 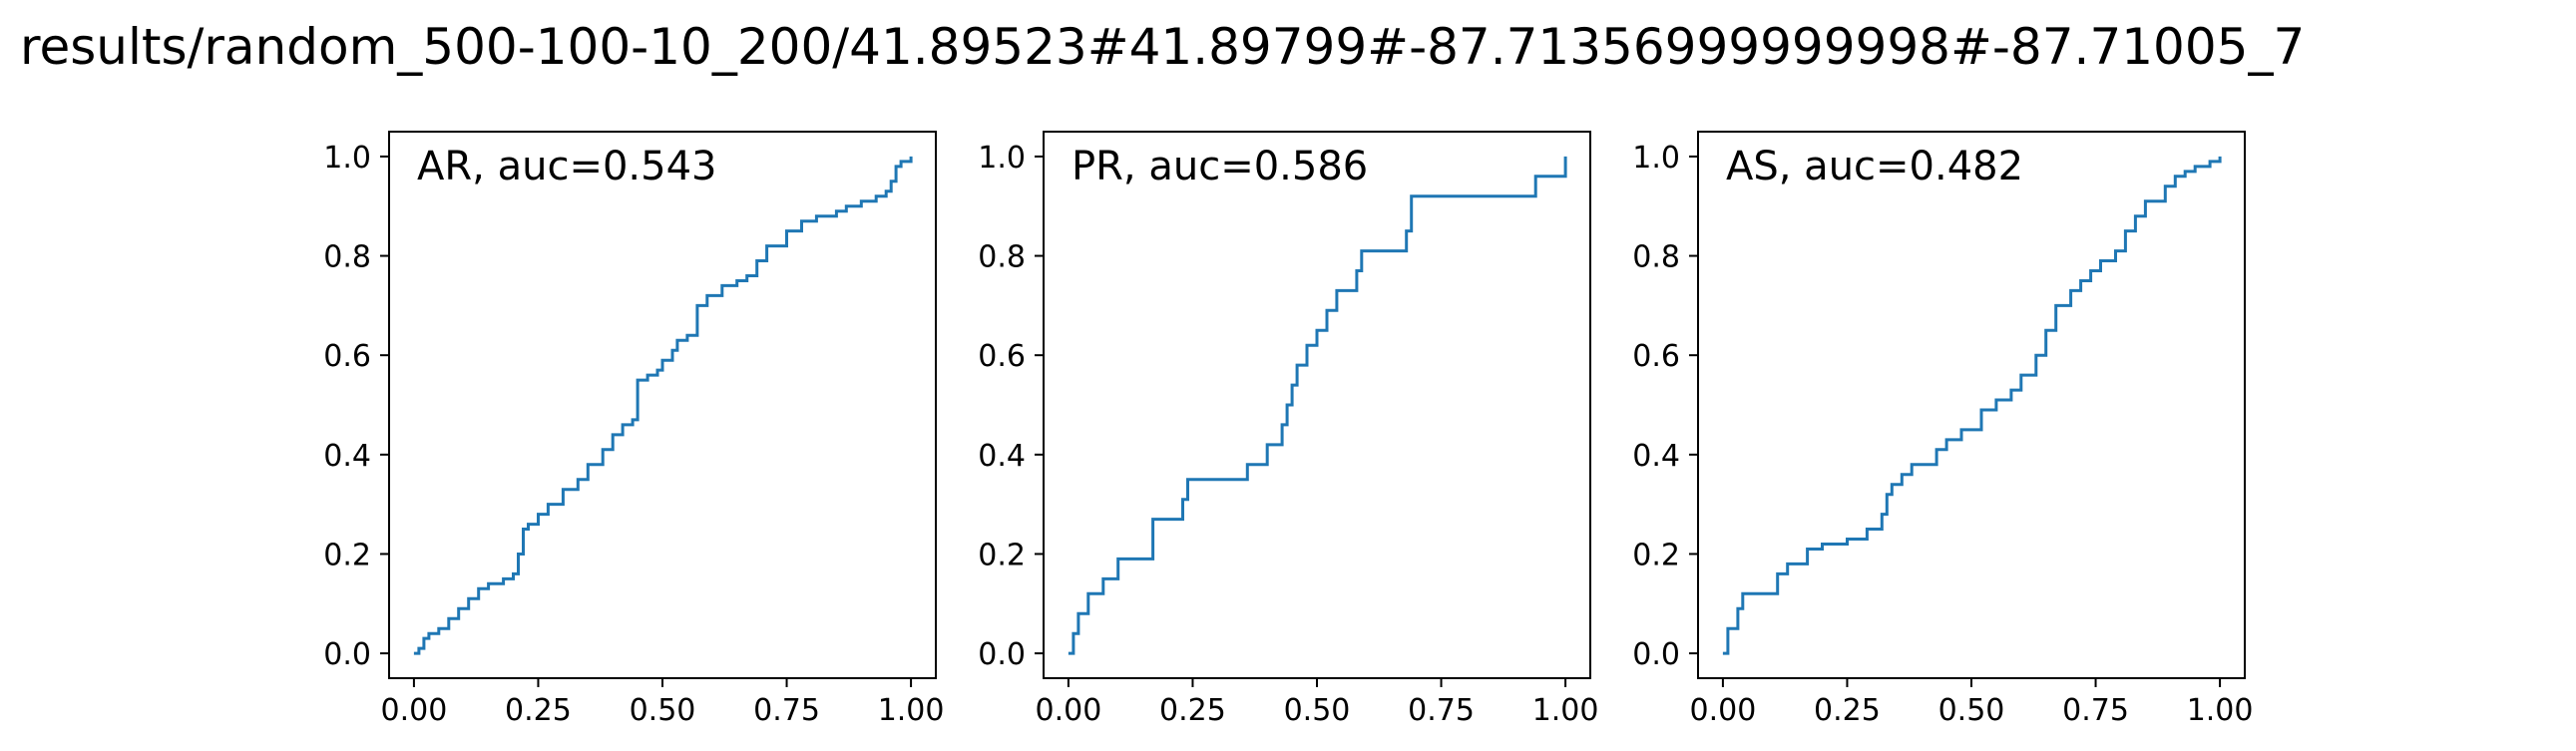 What do you see at coordinates (1874, 166) in the screenshot?
I see `panel-title: AS, auc=0.482` at bounding box center [1874, 166].